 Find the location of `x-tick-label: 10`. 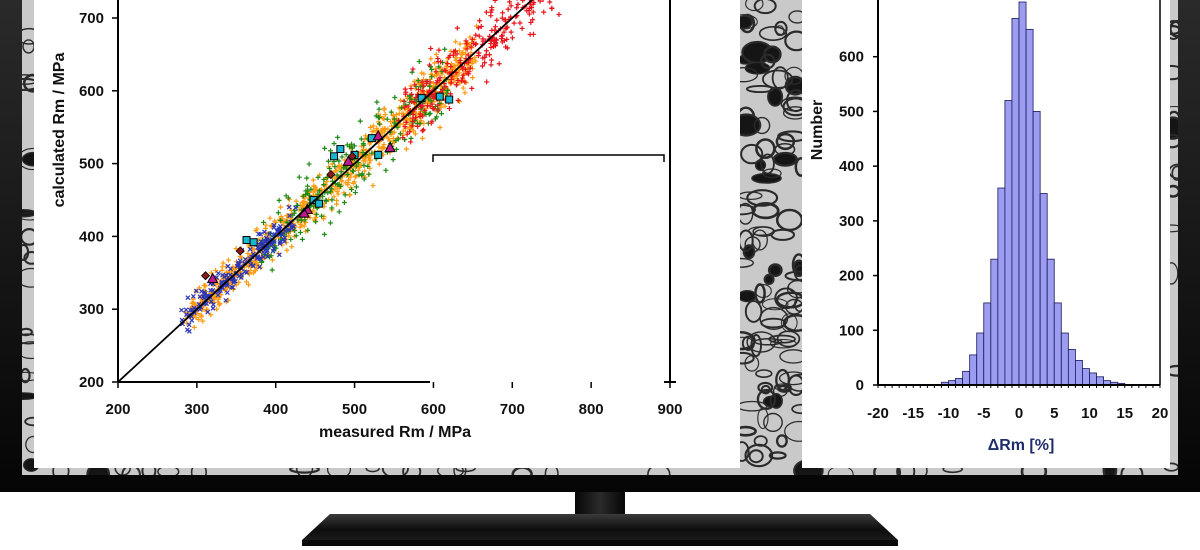

x-tick-label: 10 is located at coordinates (1089, 413).